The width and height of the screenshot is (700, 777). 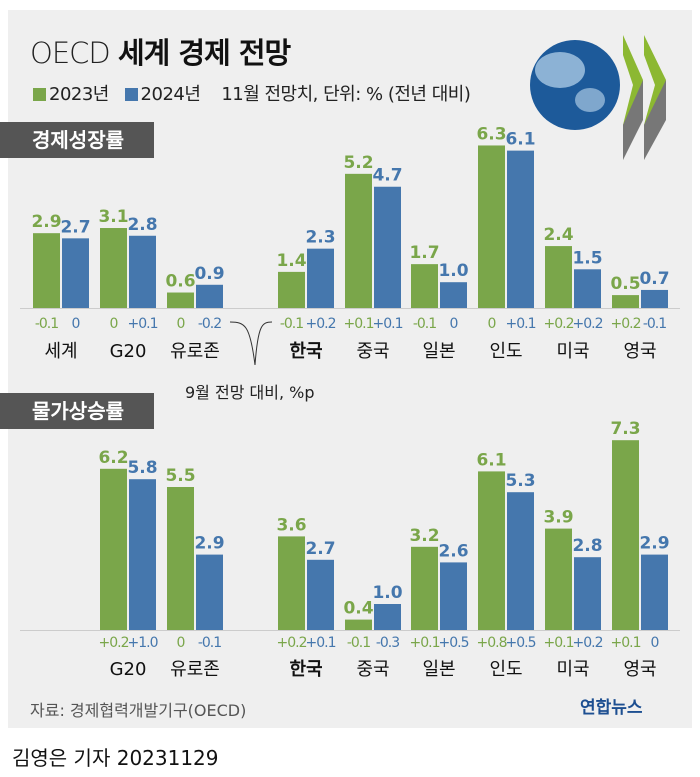 I want to click on legend-note: 11월 전망치, 단위: % (전년 대비), so click(x=346, y=94).